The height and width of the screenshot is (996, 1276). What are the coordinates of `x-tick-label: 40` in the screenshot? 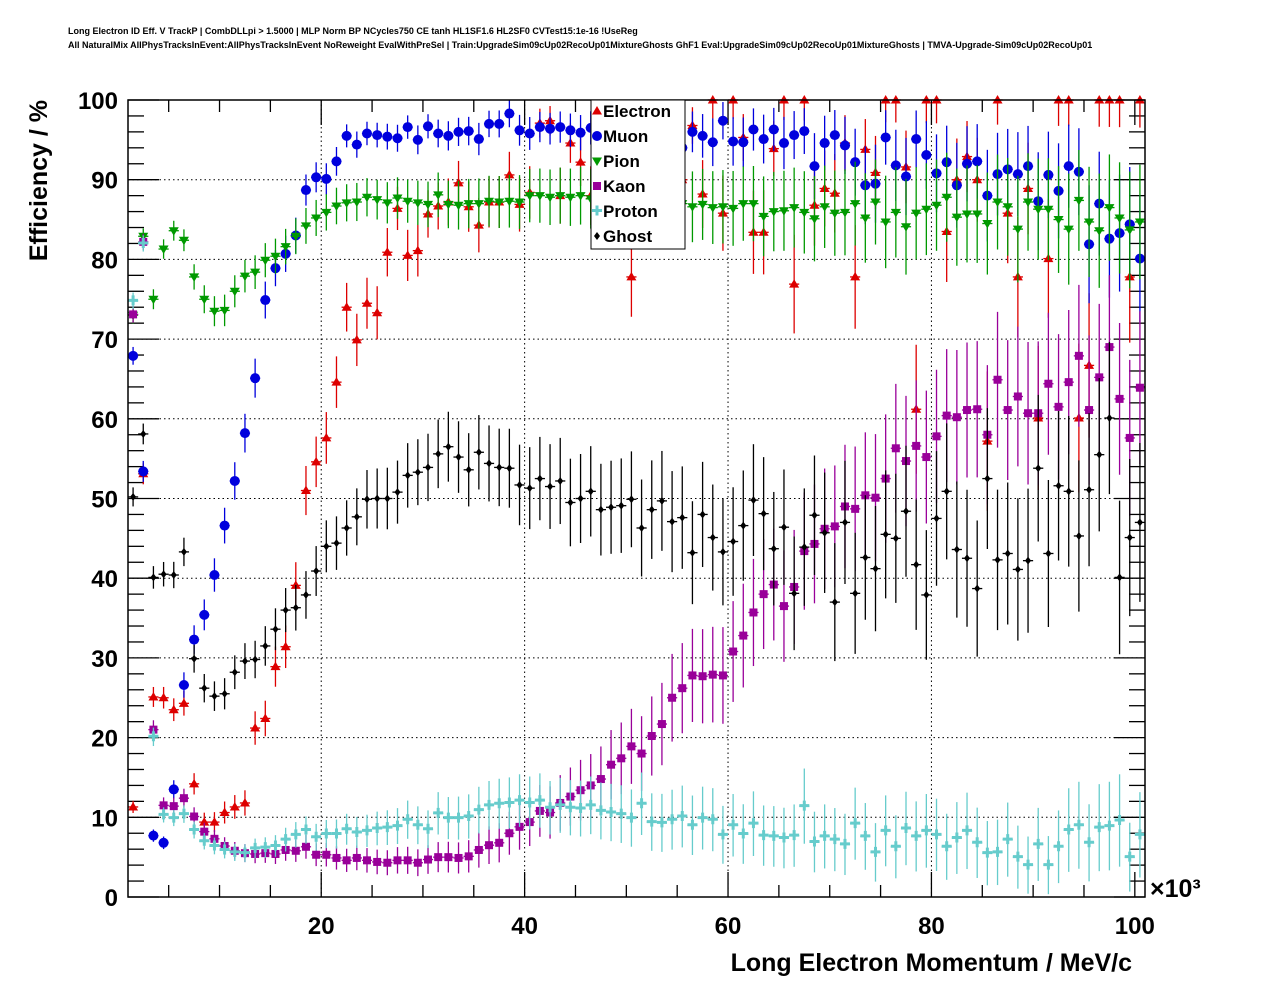 It's located at (524, 926).